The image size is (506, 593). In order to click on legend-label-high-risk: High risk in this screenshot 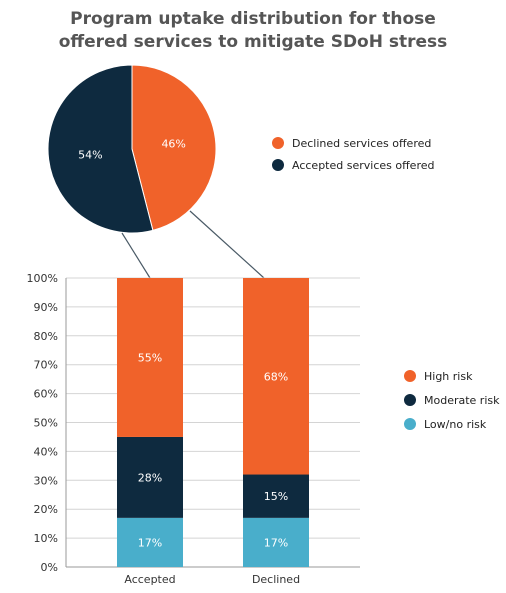, I will do `click(448, 376)`.